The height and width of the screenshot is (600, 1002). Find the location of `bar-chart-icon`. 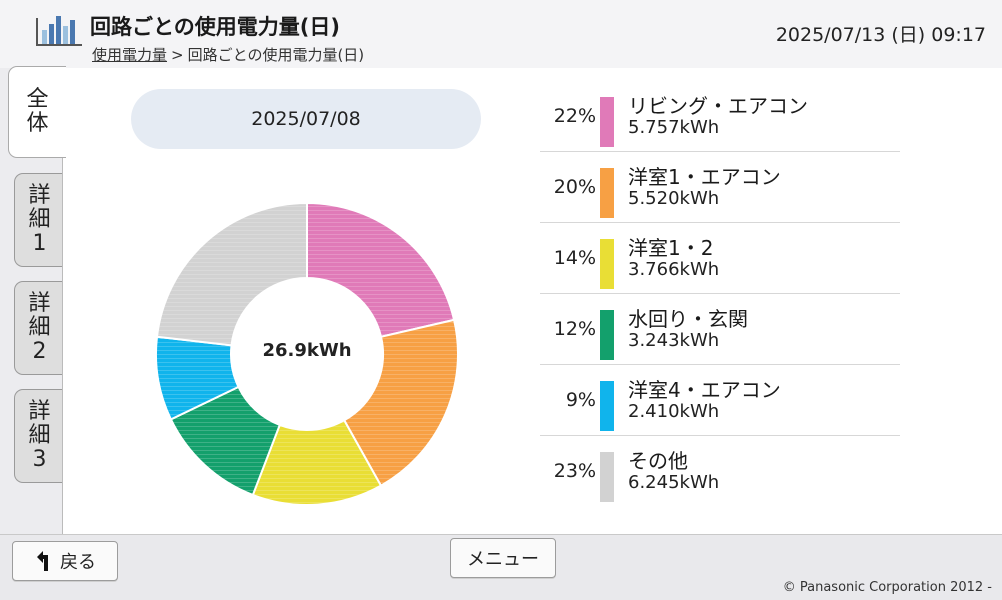

bar-chart-icon is located at coordinates (59, 31).